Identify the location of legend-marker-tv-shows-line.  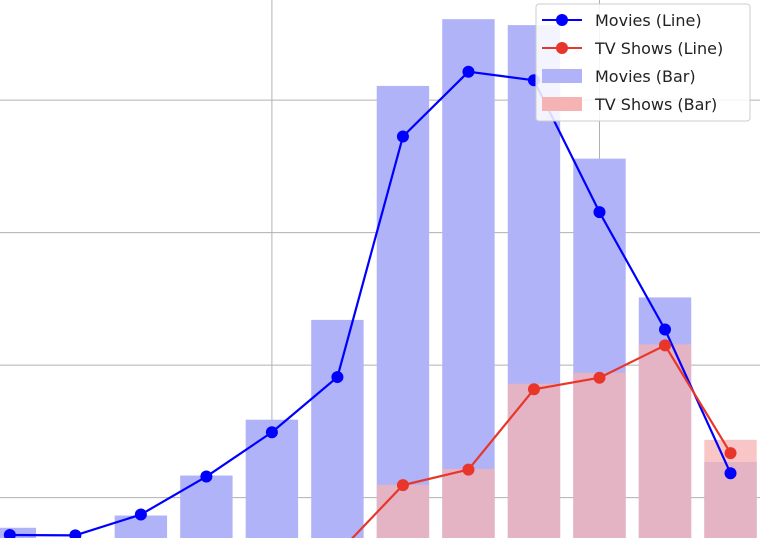
(562, 48).